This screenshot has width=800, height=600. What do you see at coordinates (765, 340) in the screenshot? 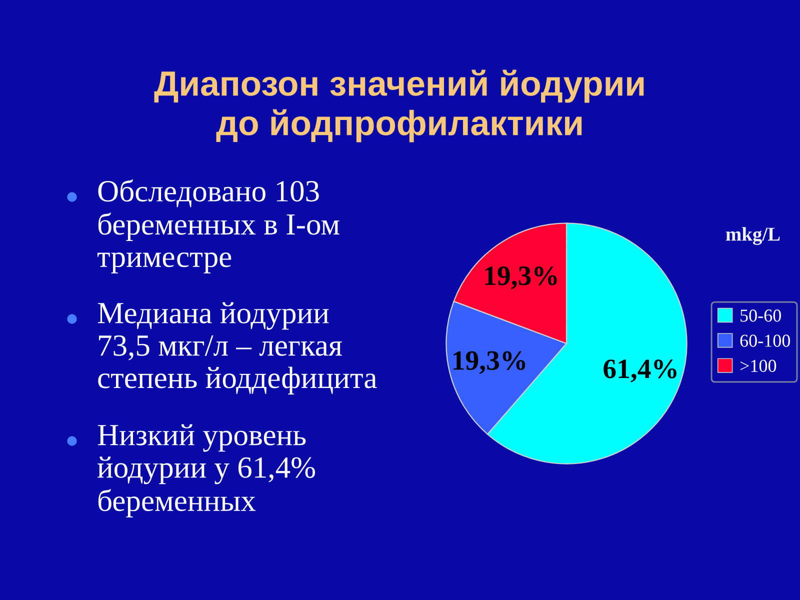
I see `legend-label: 60-100` at bounding box center [765, 340].